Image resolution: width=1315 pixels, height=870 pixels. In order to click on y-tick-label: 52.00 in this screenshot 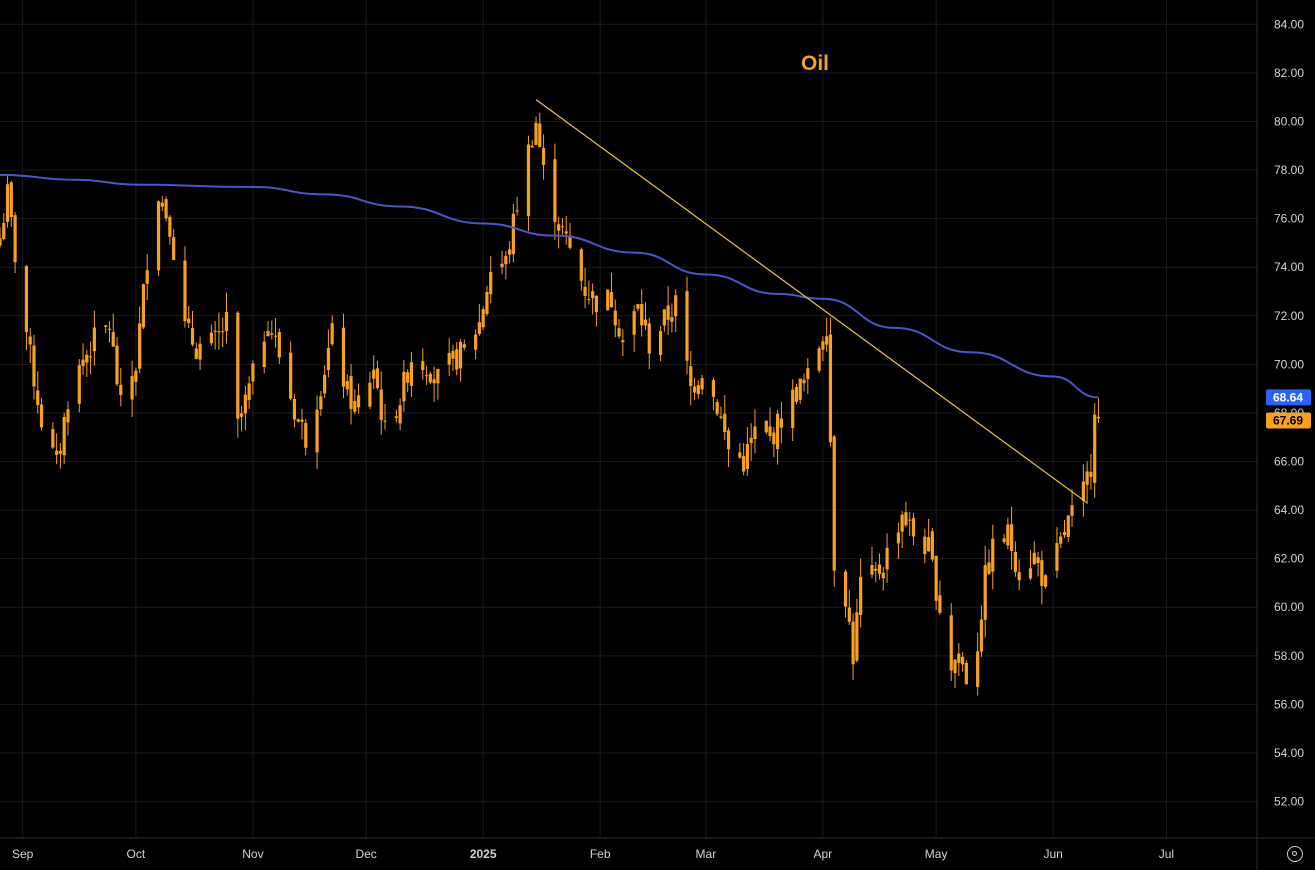, I will do `click(1289, 802)`.